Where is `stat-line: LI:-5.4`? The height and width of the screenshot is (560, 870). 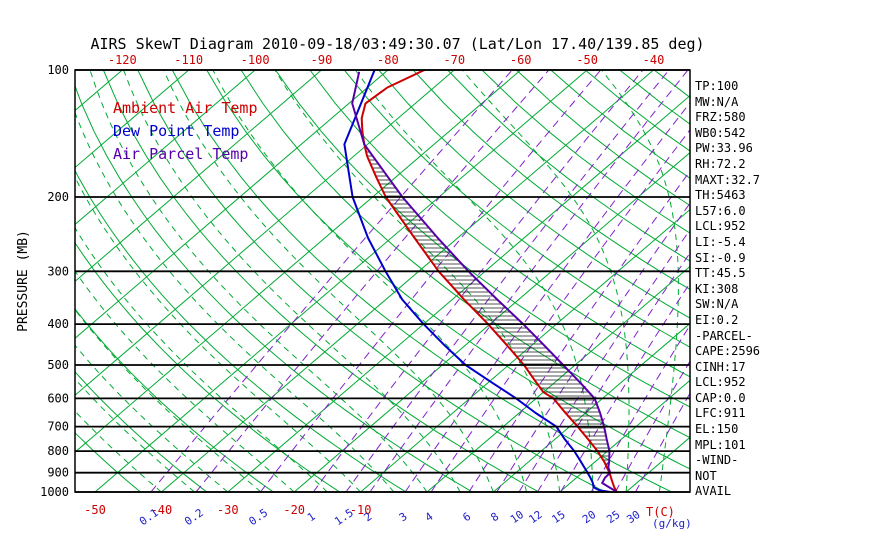
stat-line: LI:-5.4 is located at coordinates (720, 241).